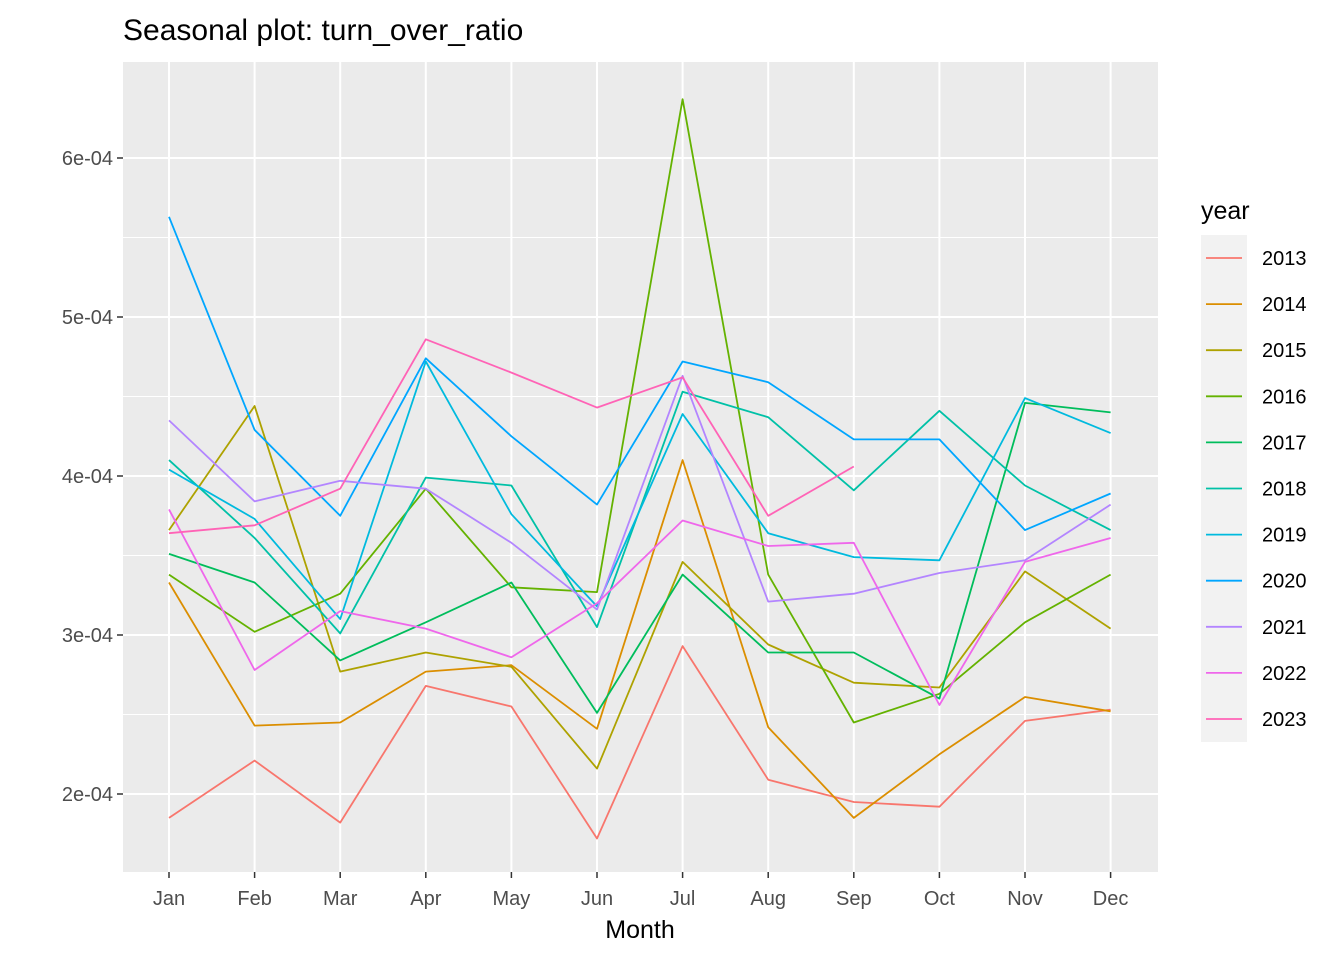  Describe the element at coordinates (639, 607) in the screenshot. I see `series-line-2022` at that location.